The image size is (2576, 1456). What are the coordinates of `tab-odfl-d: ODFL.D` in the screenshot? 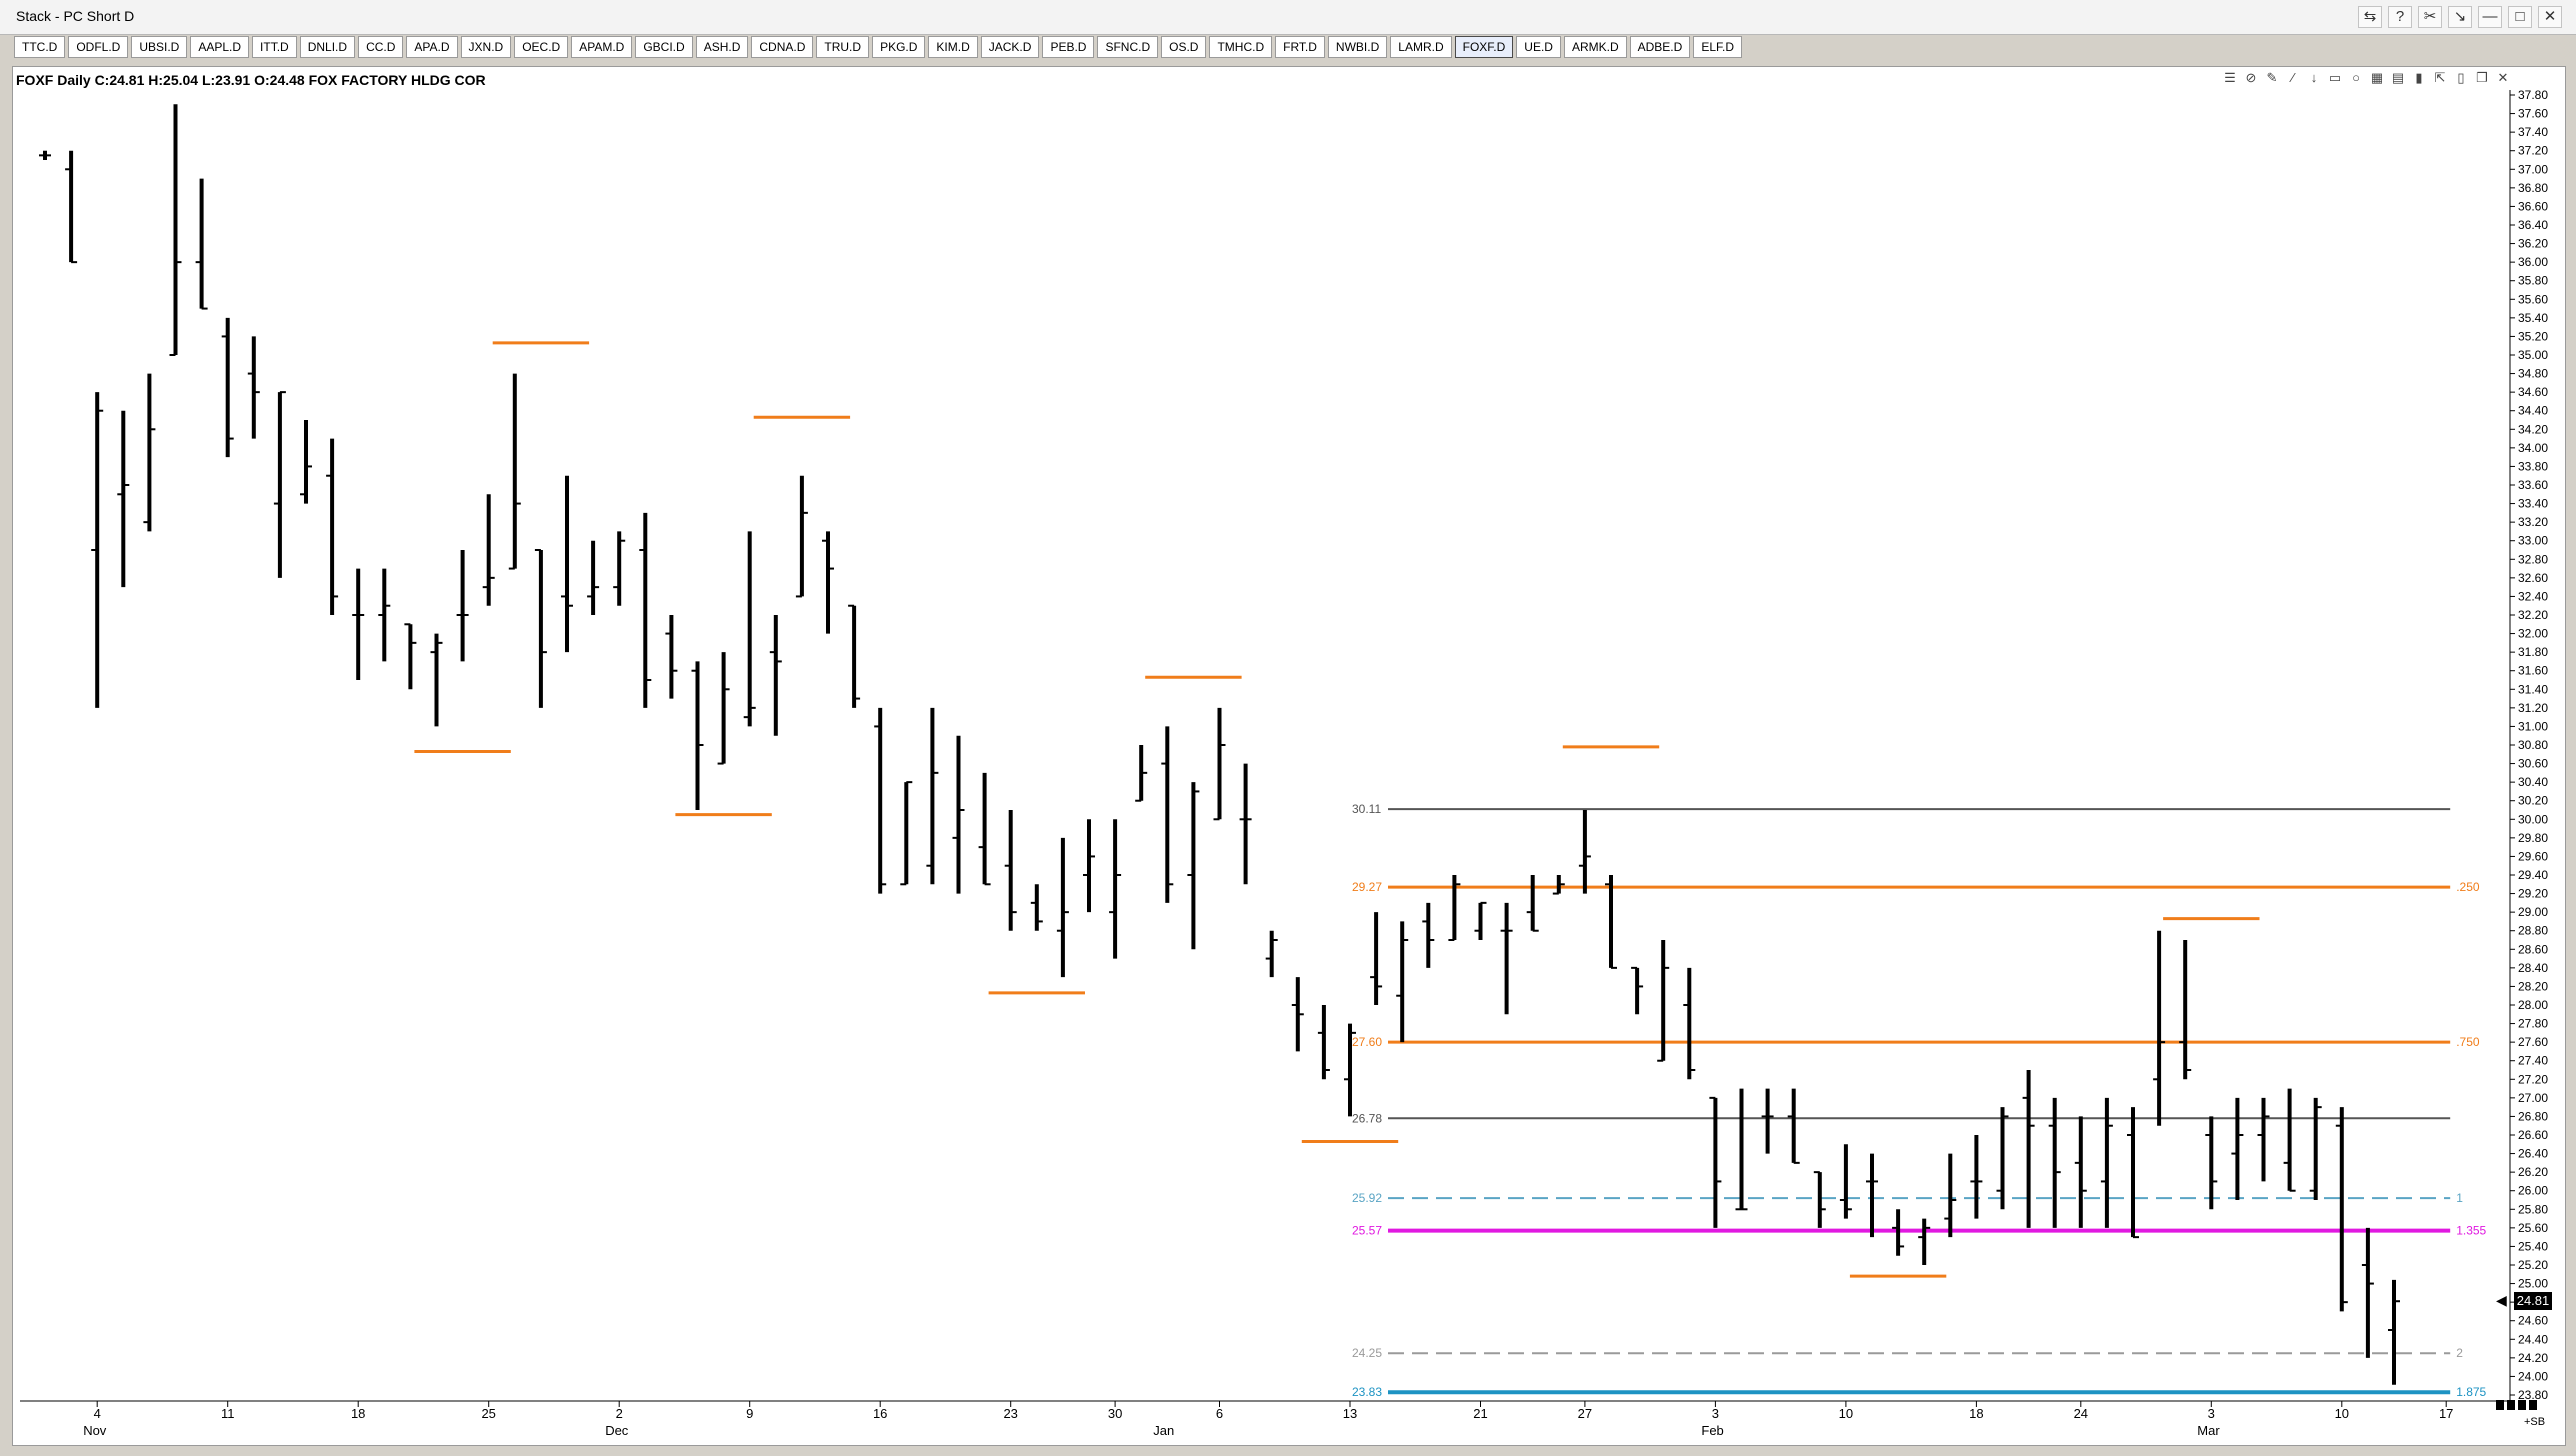 It's located at (98, 47).